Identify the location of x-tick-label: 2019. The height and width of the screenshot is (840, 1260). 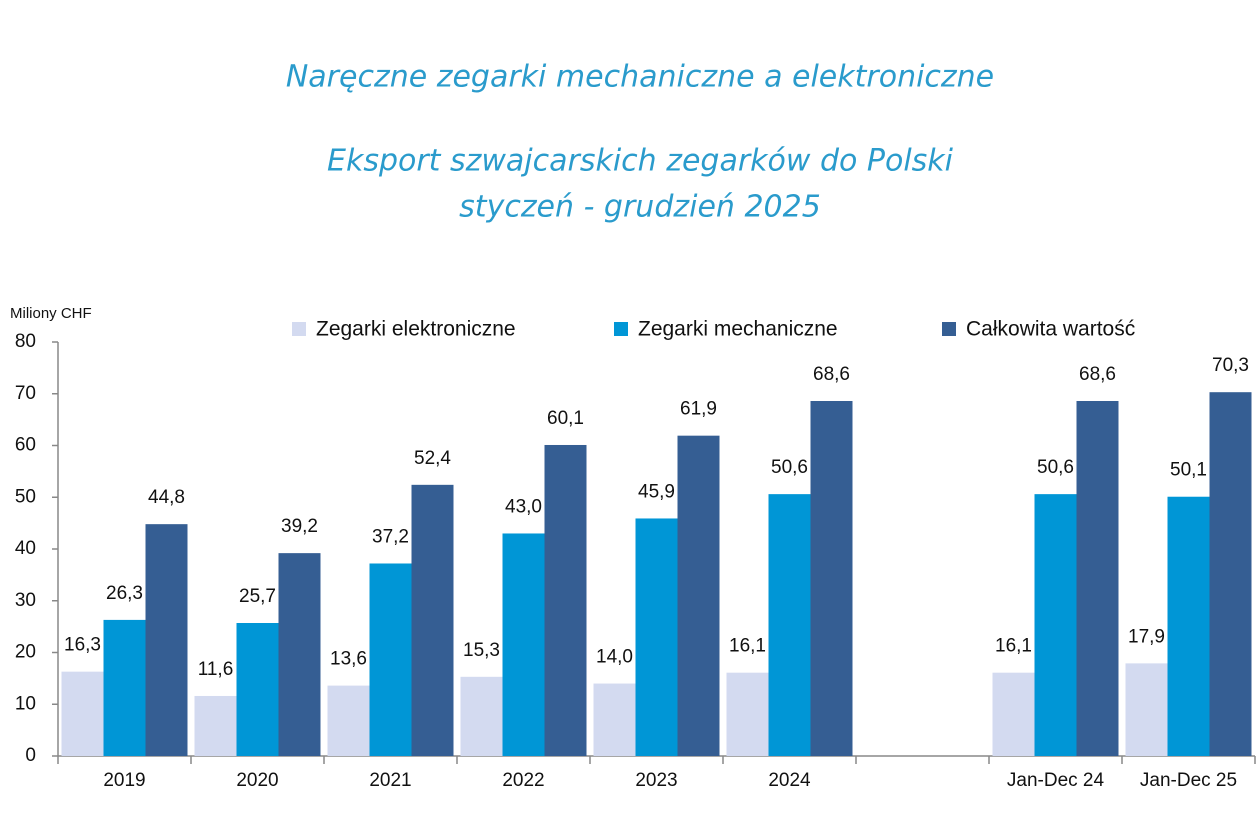
(124, 780).